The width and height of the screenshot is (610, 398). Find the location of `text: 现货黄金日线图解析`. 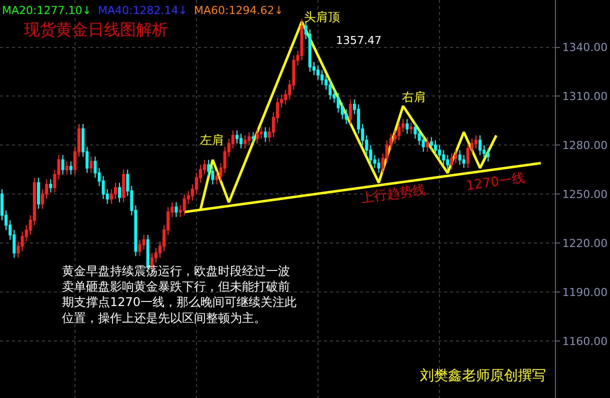

text: 现货黄金日线图解析 is located at coordinates (96, 29).